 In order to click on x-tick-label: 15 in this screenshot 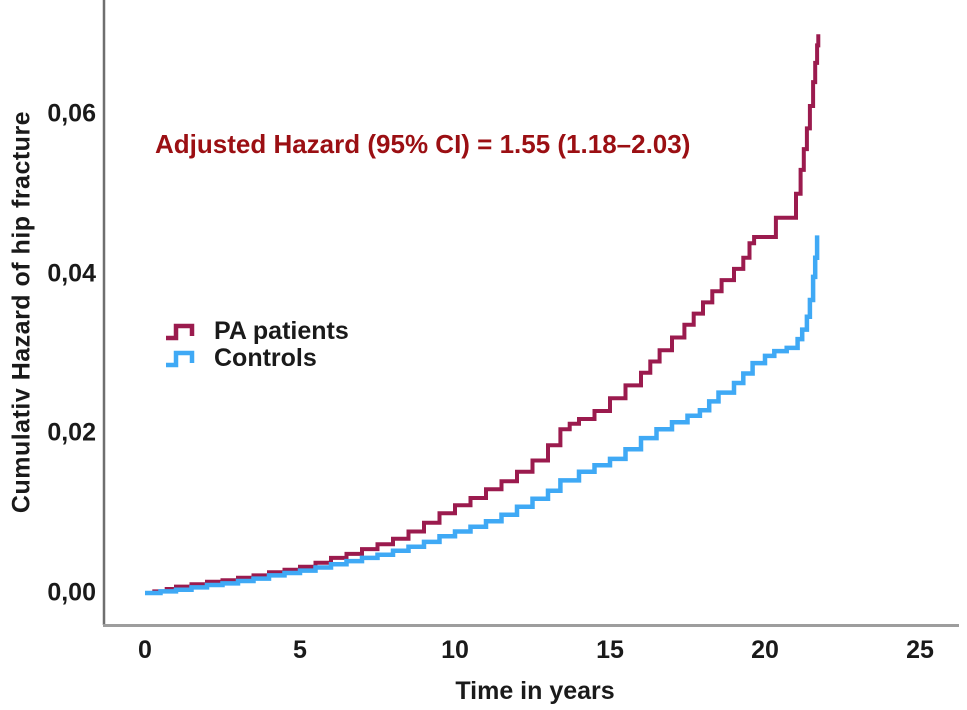, I will do `click(610, 650)`.